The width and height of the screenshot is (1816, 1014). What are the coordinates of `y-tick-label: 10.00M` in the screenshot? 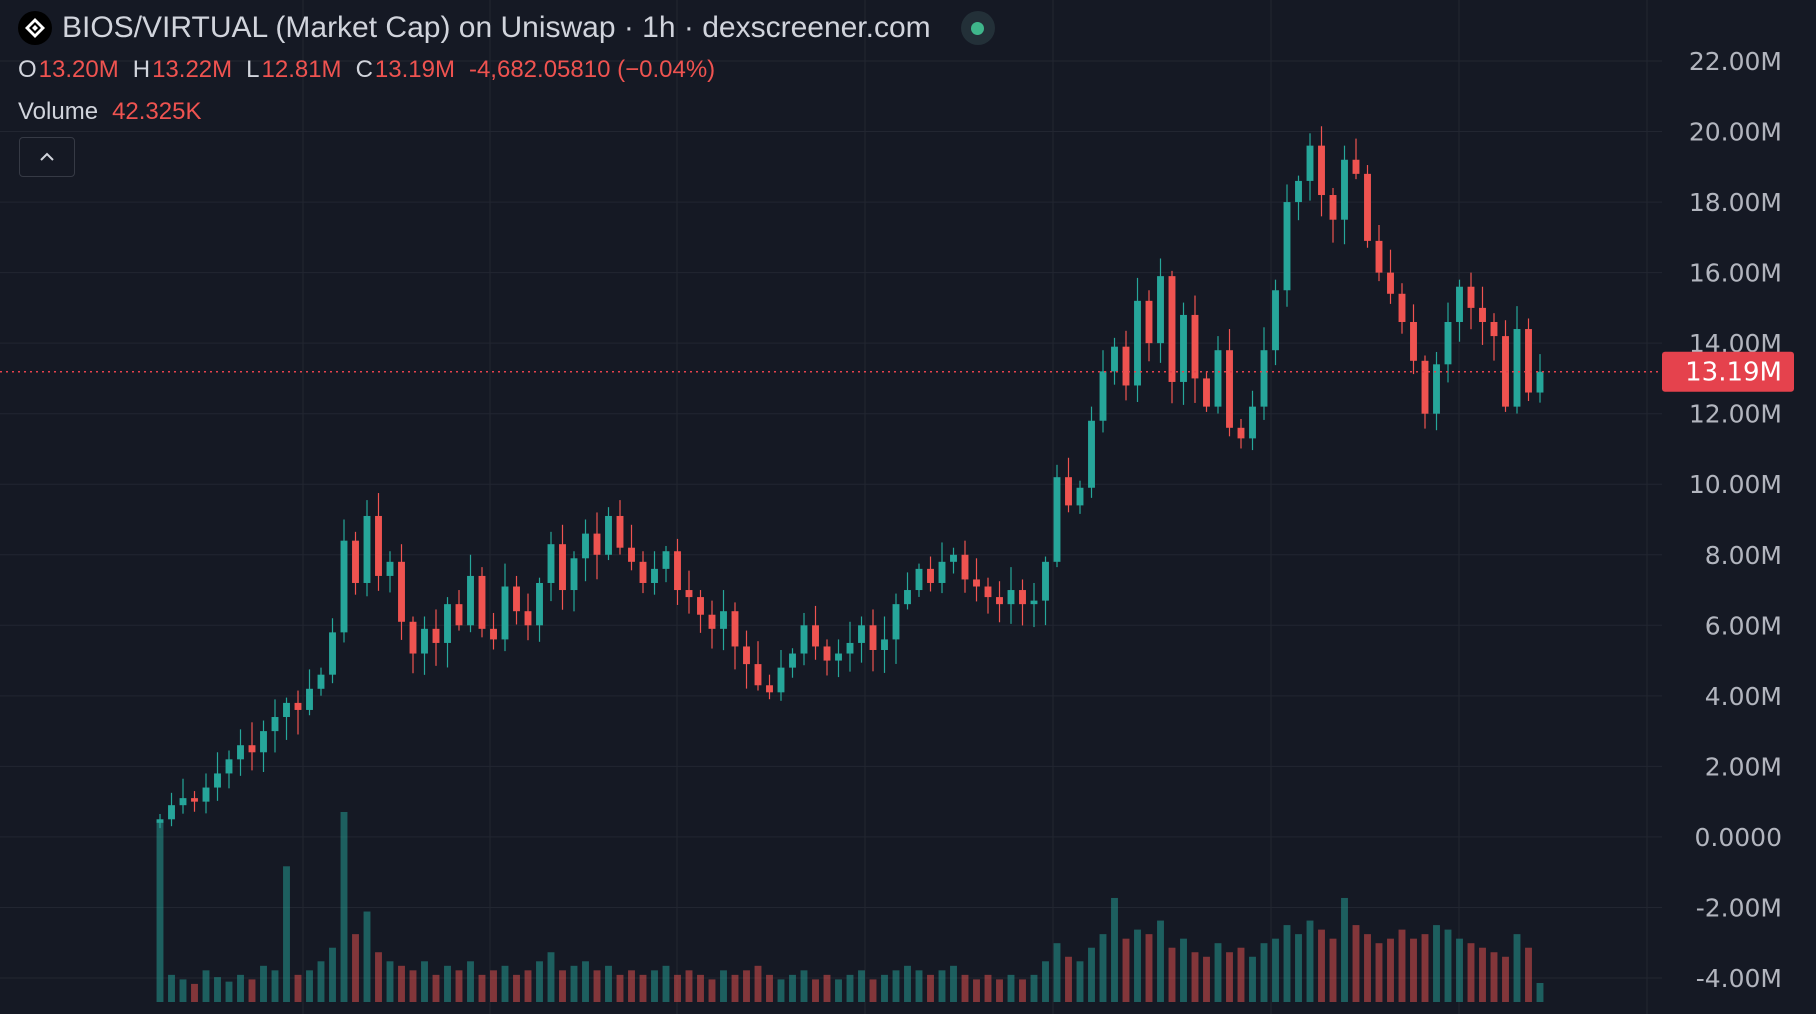 It's located at (1735, 484).